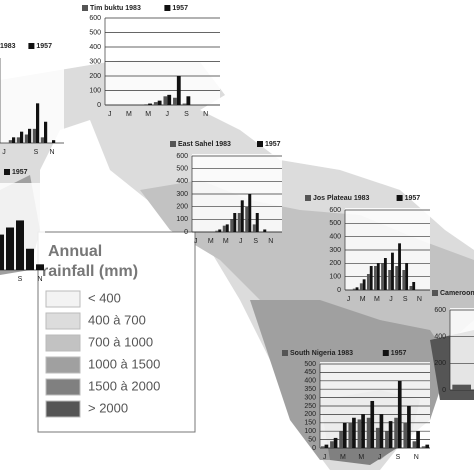 This screenshot has width=474, height=474. Describe the element at coordinates (310, 389) in the screenshot. I see `y-tick-label: 350` at that location.